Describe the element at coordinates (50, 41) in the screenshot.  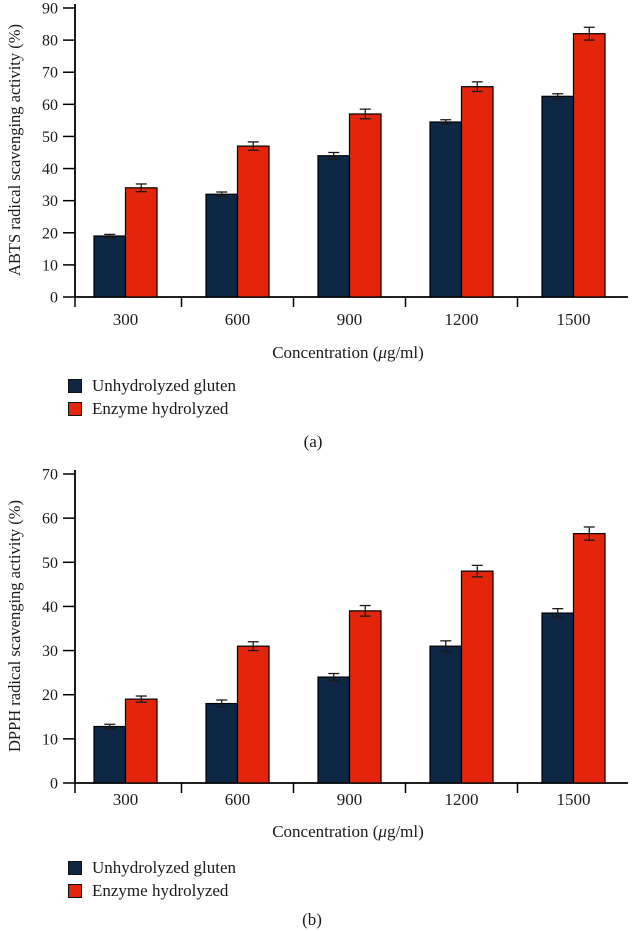
I see `svg-text: 80` at that location.